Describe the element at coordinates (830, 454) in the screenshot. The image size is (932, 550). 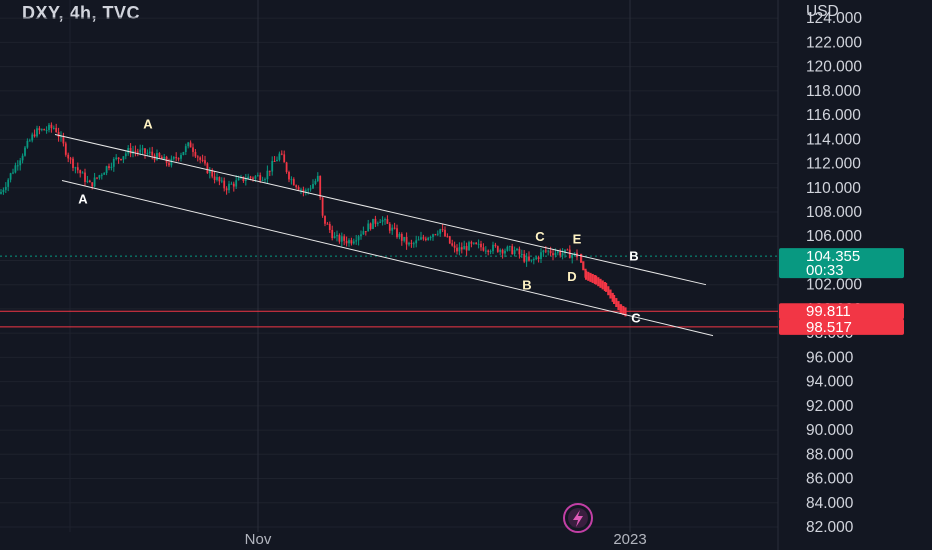
I see `price-tick-label: 88.000` at that location.